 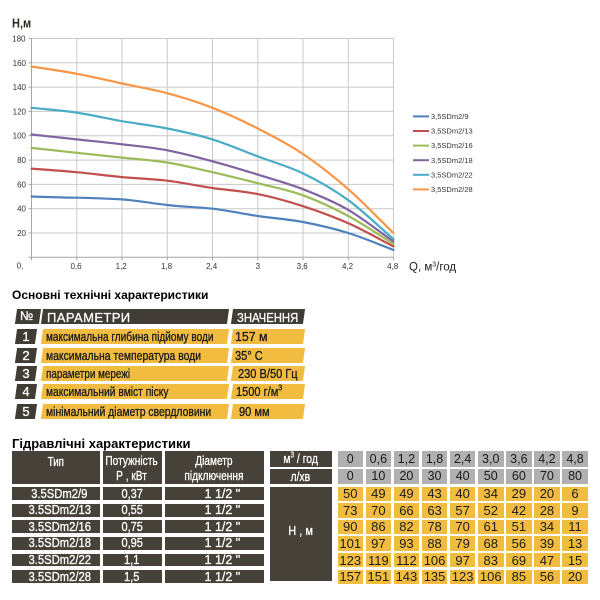 What do you see at coordinates (21, 233) in the screenshot?
I see `svg-text: 20` at bounding box center [21, 233].